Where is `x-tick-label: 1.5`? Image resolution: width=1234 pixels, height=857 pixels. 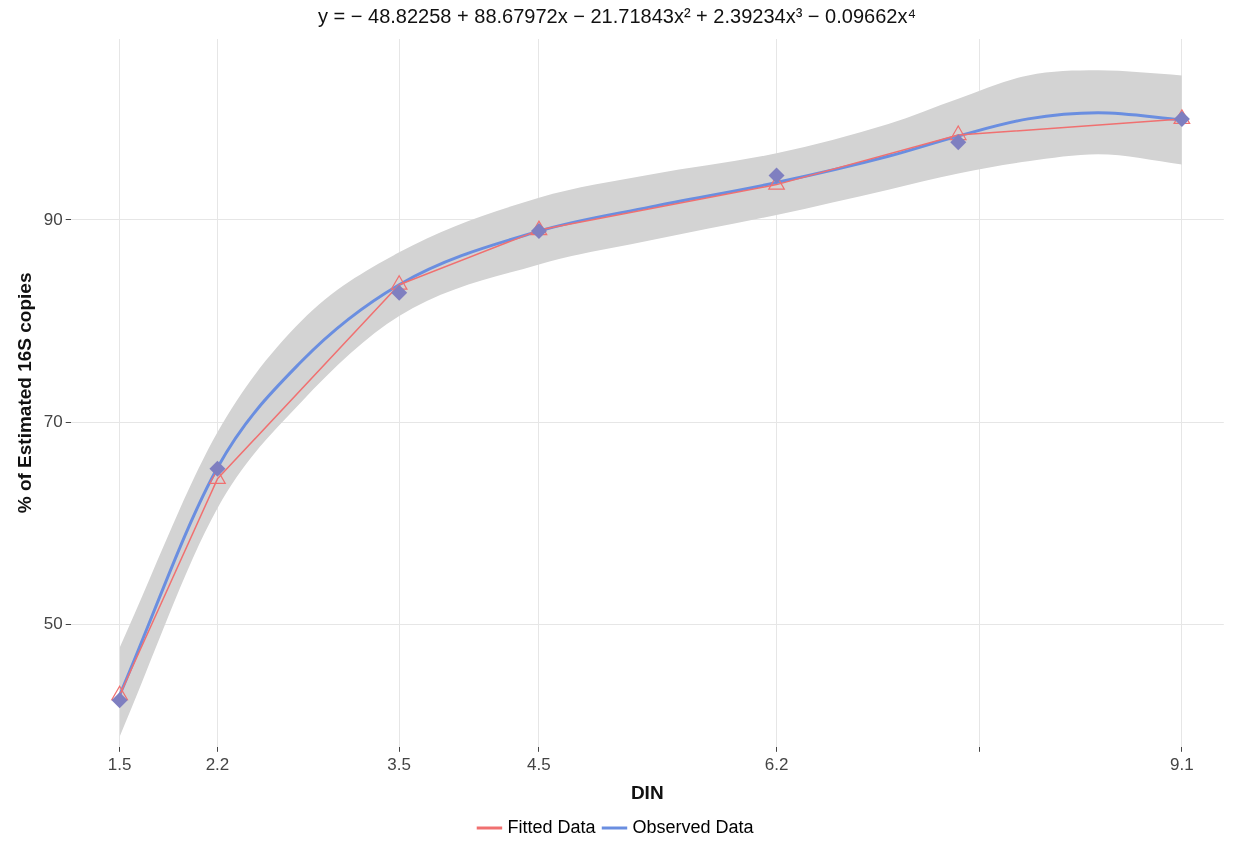
x-tick-label: 1.5 is located at coordinates (119, 764).